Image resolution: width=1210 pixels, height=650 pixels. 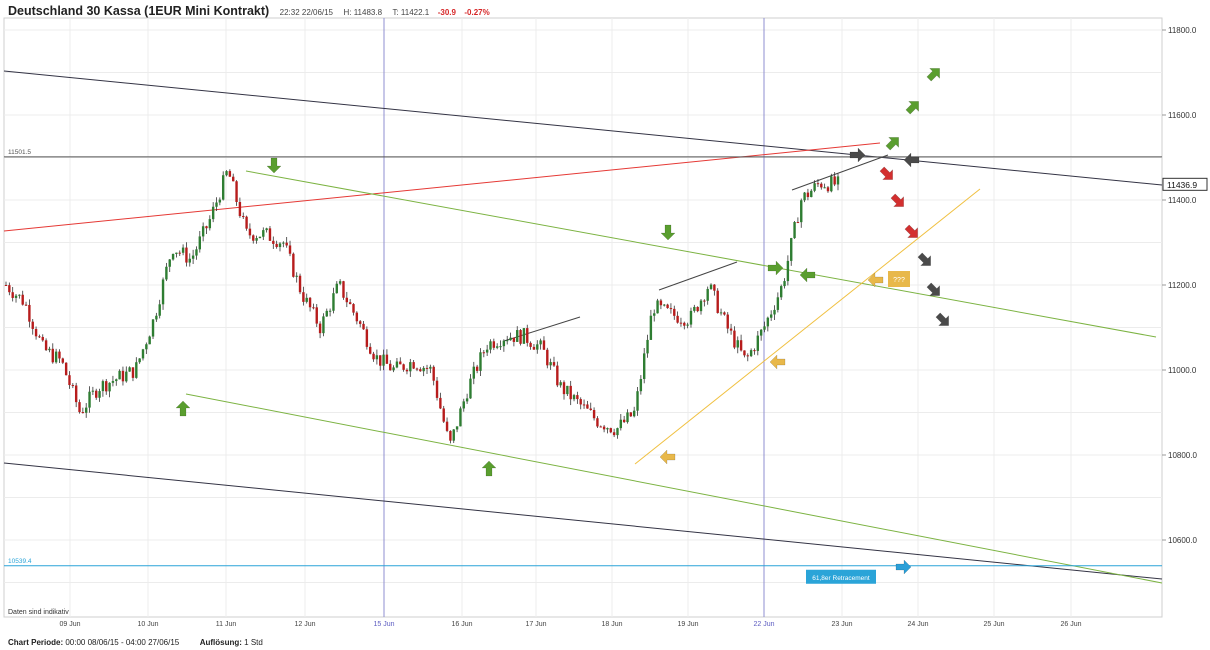 What do you see at coordinates (1182, 455) in the screenshot?
I see `y-tick-label: 10800.0` at bounding box center [1182, 455].